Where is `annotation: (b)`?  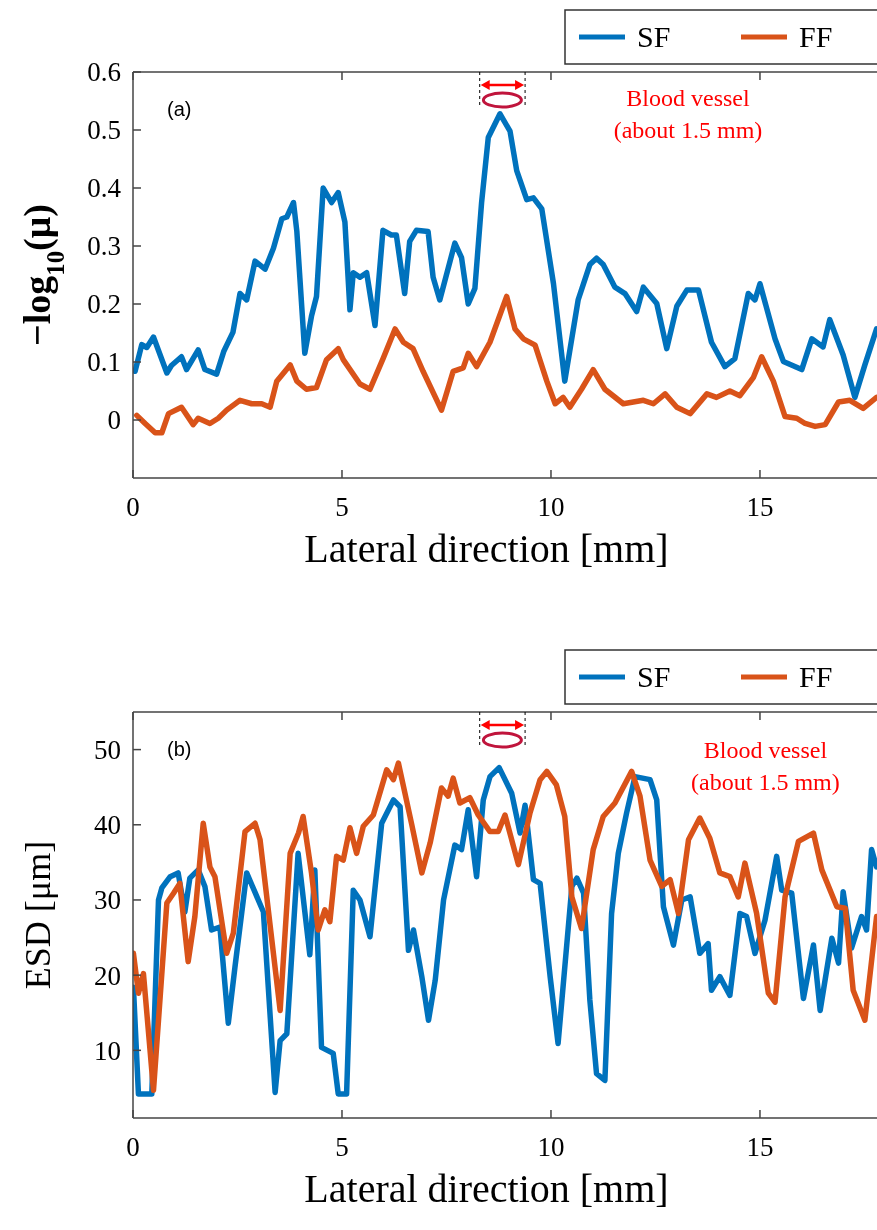
annotation: (b) is located at coordinates (179, 749).